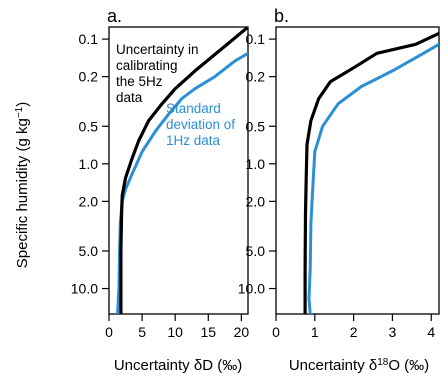 This screenshot has height=377, width=447. I want to click on panel-a-x-axis-label: Uncertainty δD (‰), so click(178, 365).